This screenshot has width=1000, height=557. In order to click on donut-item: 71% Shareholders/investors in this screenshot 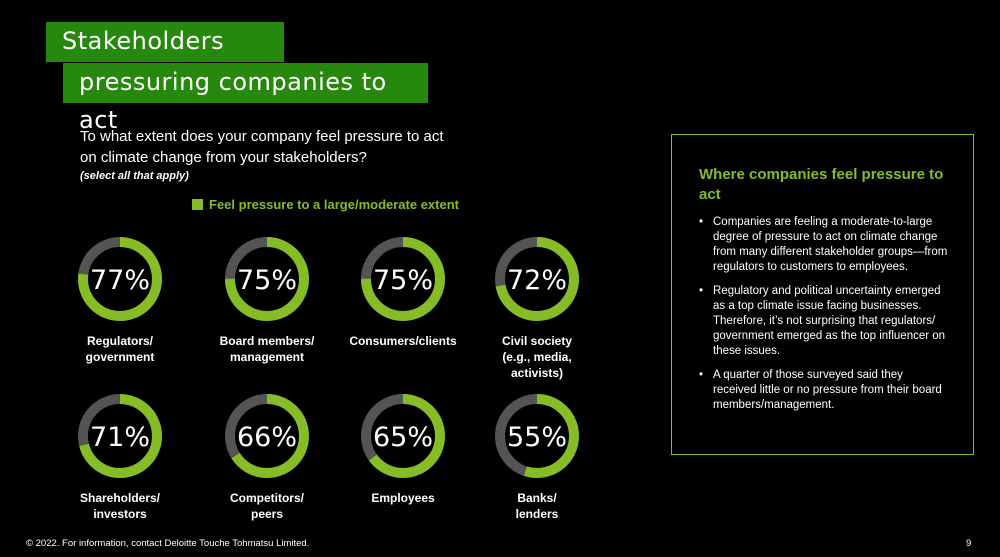, I will do `click(120, 457)`.